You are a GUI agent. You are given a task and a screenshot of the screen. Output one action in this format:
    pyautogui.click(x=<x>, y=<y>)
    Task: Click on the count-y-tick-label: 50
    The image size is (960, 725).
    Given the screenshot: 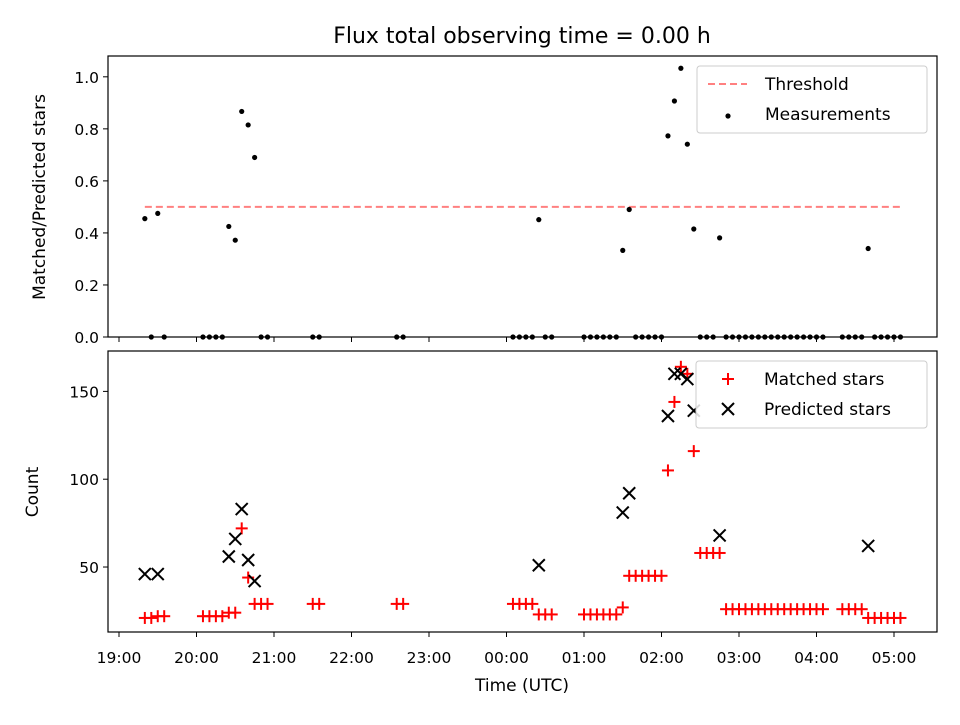 What is the action you would take?
    pyautogui.click(x=89, y=568)
    